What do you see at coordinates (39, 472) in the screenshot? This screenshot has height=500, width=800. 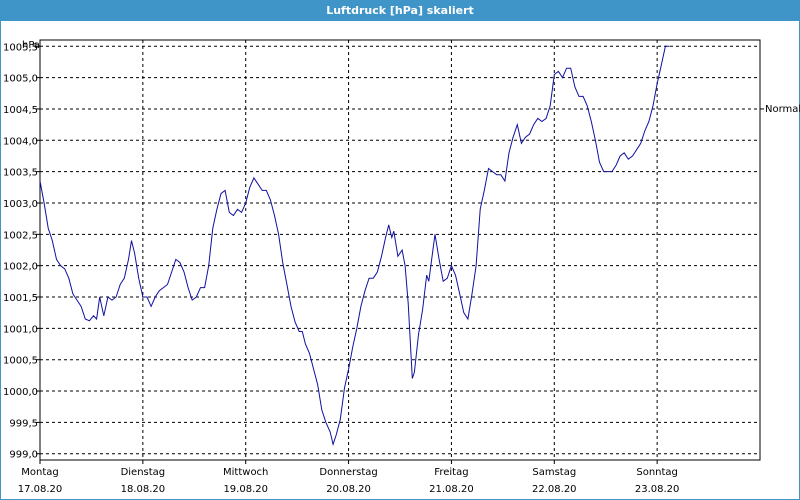 I see `x-tick-day: Montag` at bounding box center [39, 472].